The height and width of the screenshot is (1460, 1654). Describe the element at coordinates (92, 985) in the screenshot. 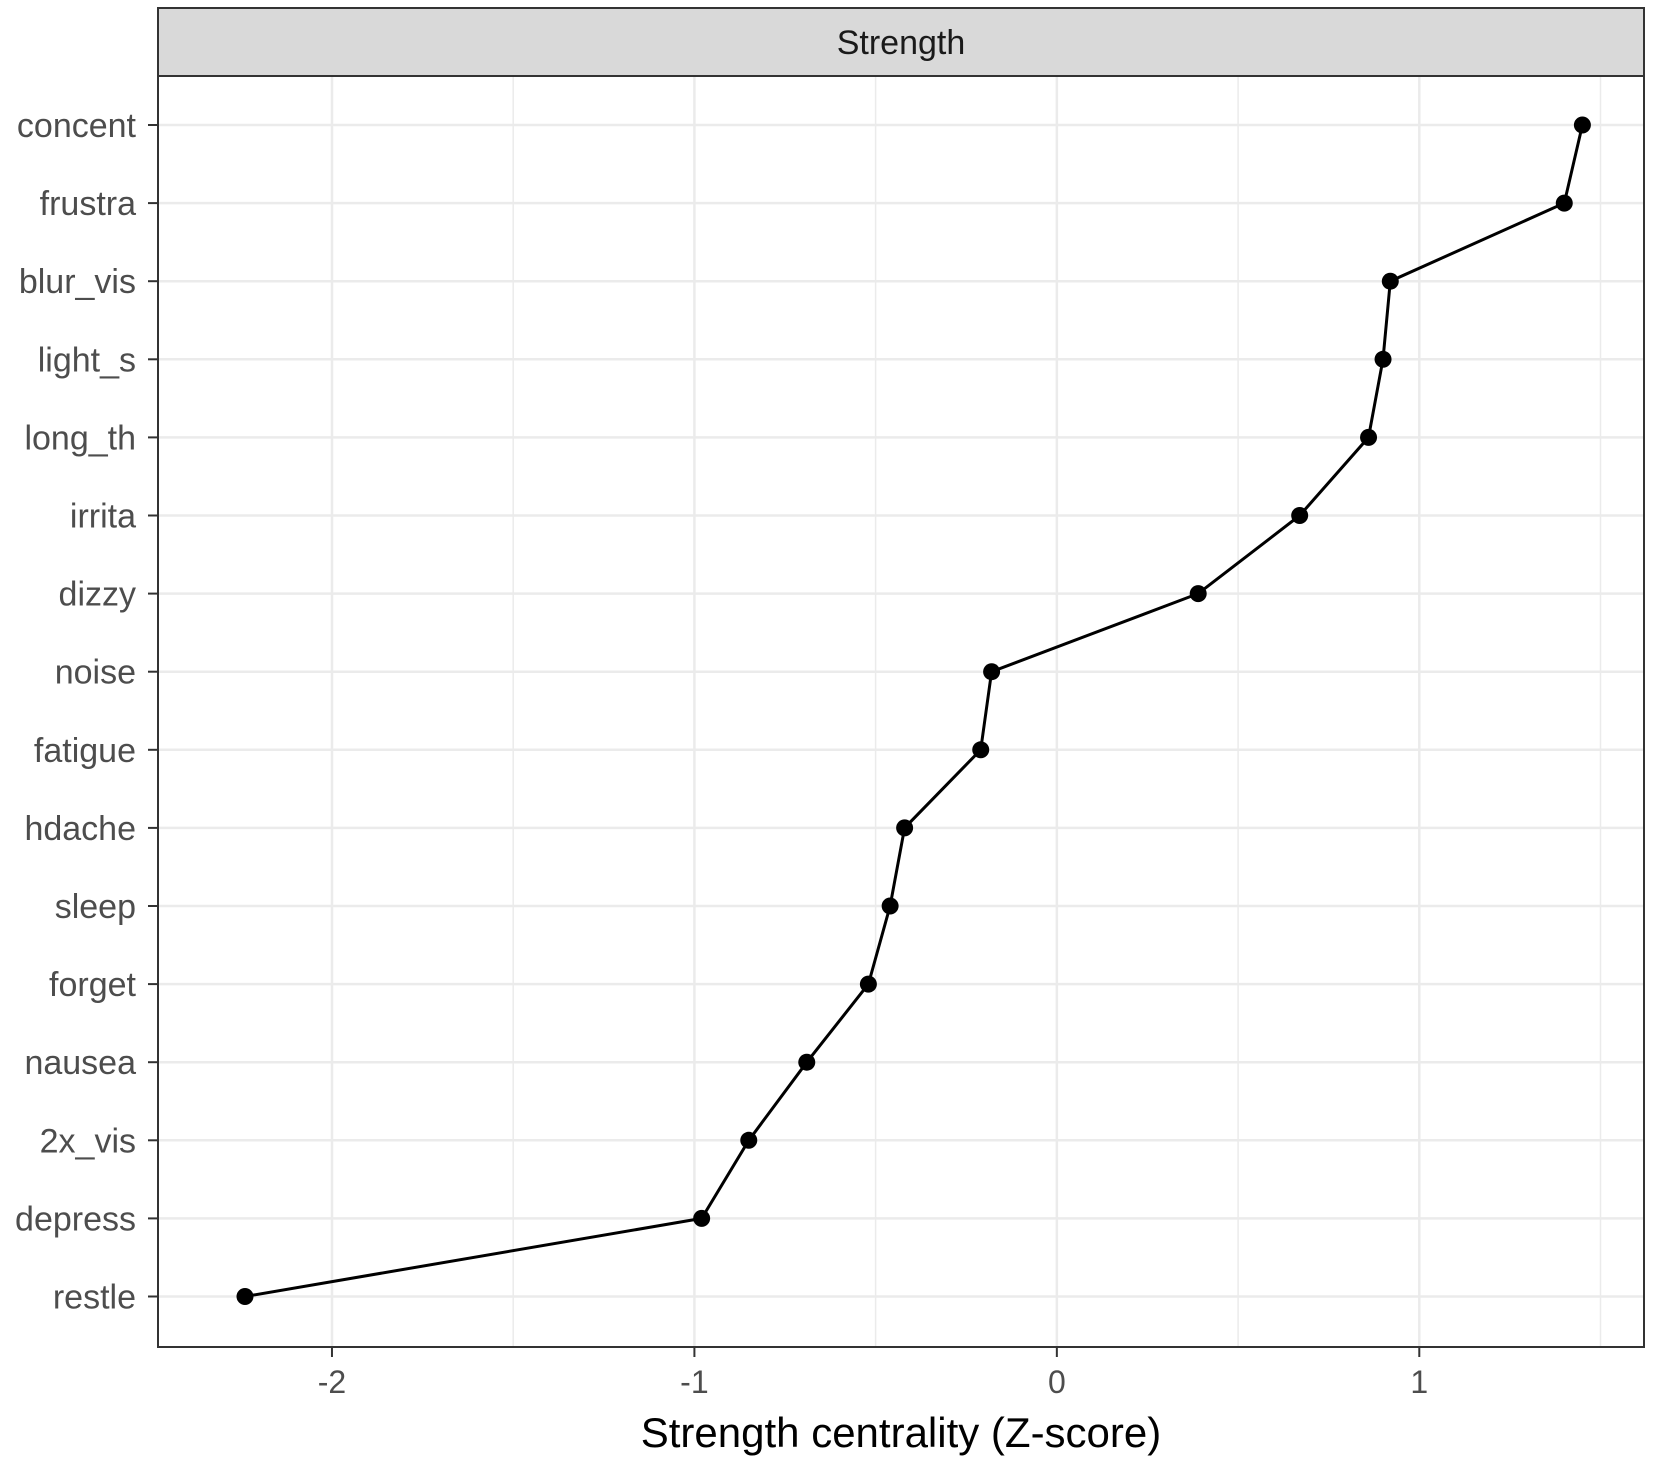

I see `y-tick-label: forget` at that location.